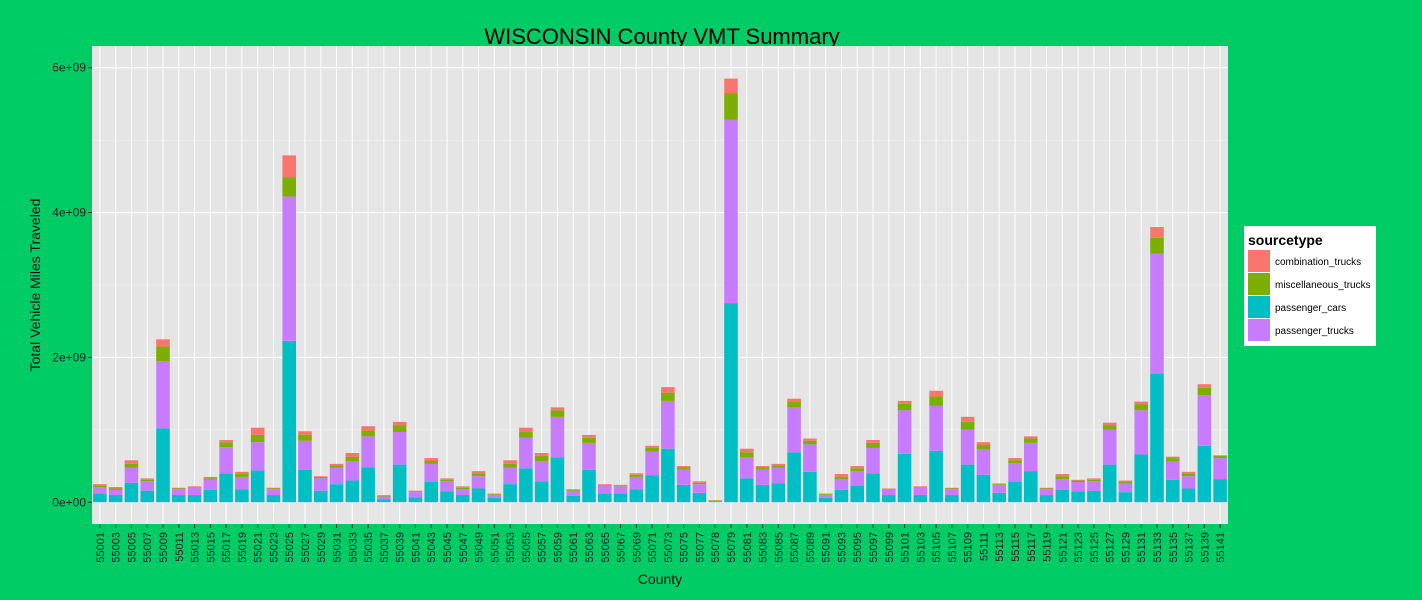  What do you see at coordinates (462, 487) in the screenshot?
I see `bar-55047-combination_trucks` at bounding box center [462, 487].